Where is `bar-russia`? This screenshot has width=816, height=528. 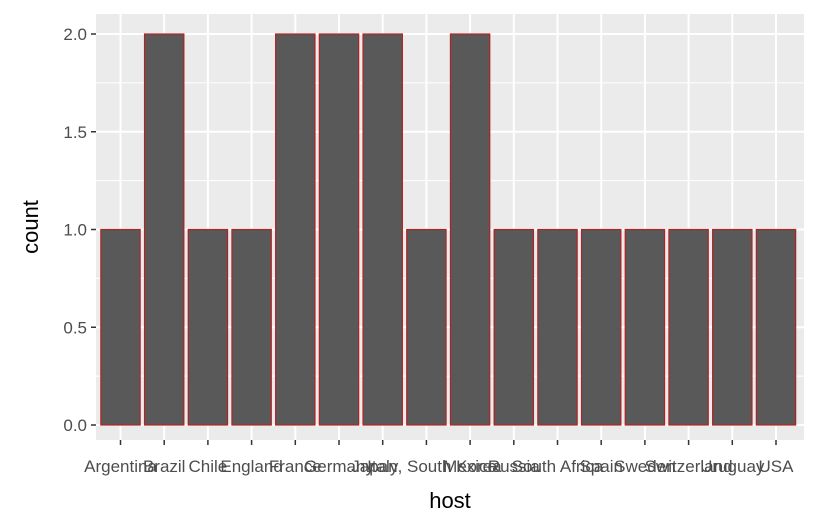 bar-russia is located at coordinates (514, 327).